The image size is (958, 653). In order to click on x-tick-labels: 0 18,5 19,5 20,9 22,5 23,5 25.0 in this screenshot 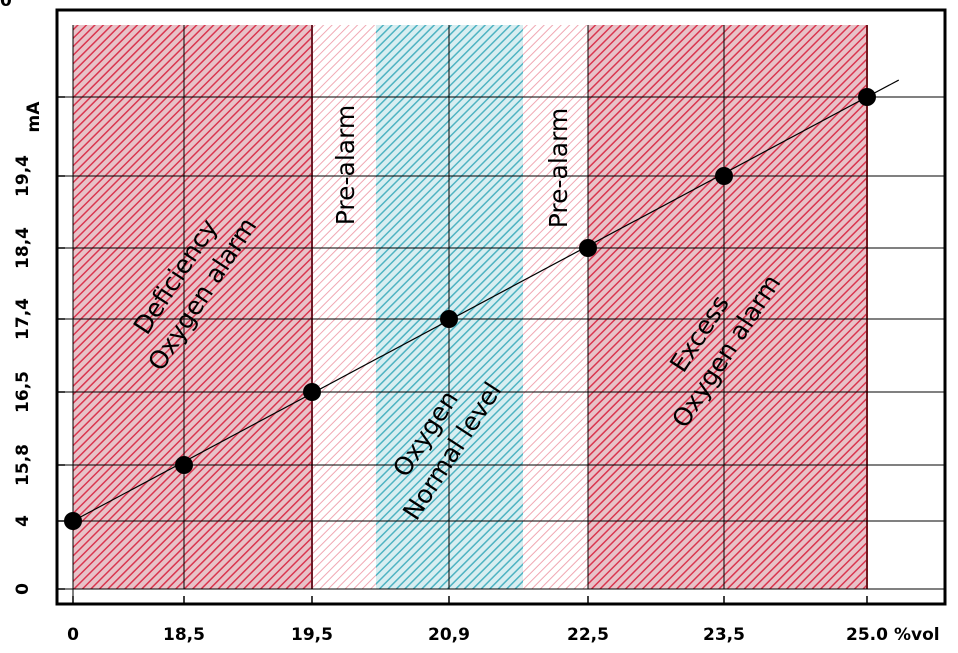, I will do `click(477, 635)`.